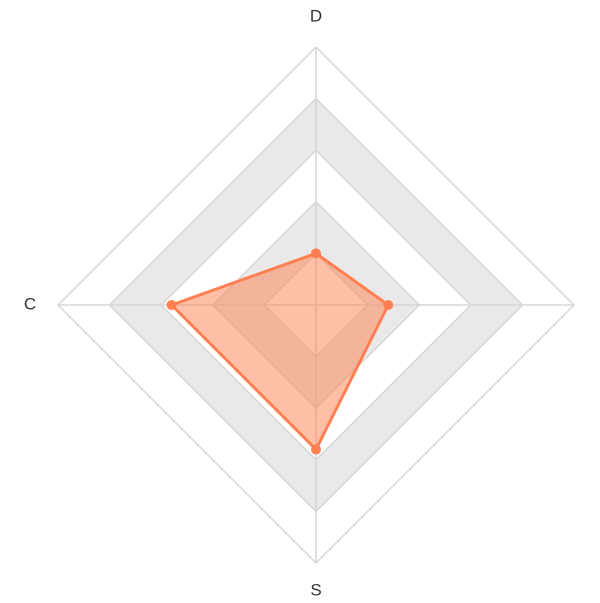 This screenshot has width=600, height=603. What do you see at coordinates (316, 15) in the screenshot?
I see `axis-label: D` at bounding box center [316, 15].